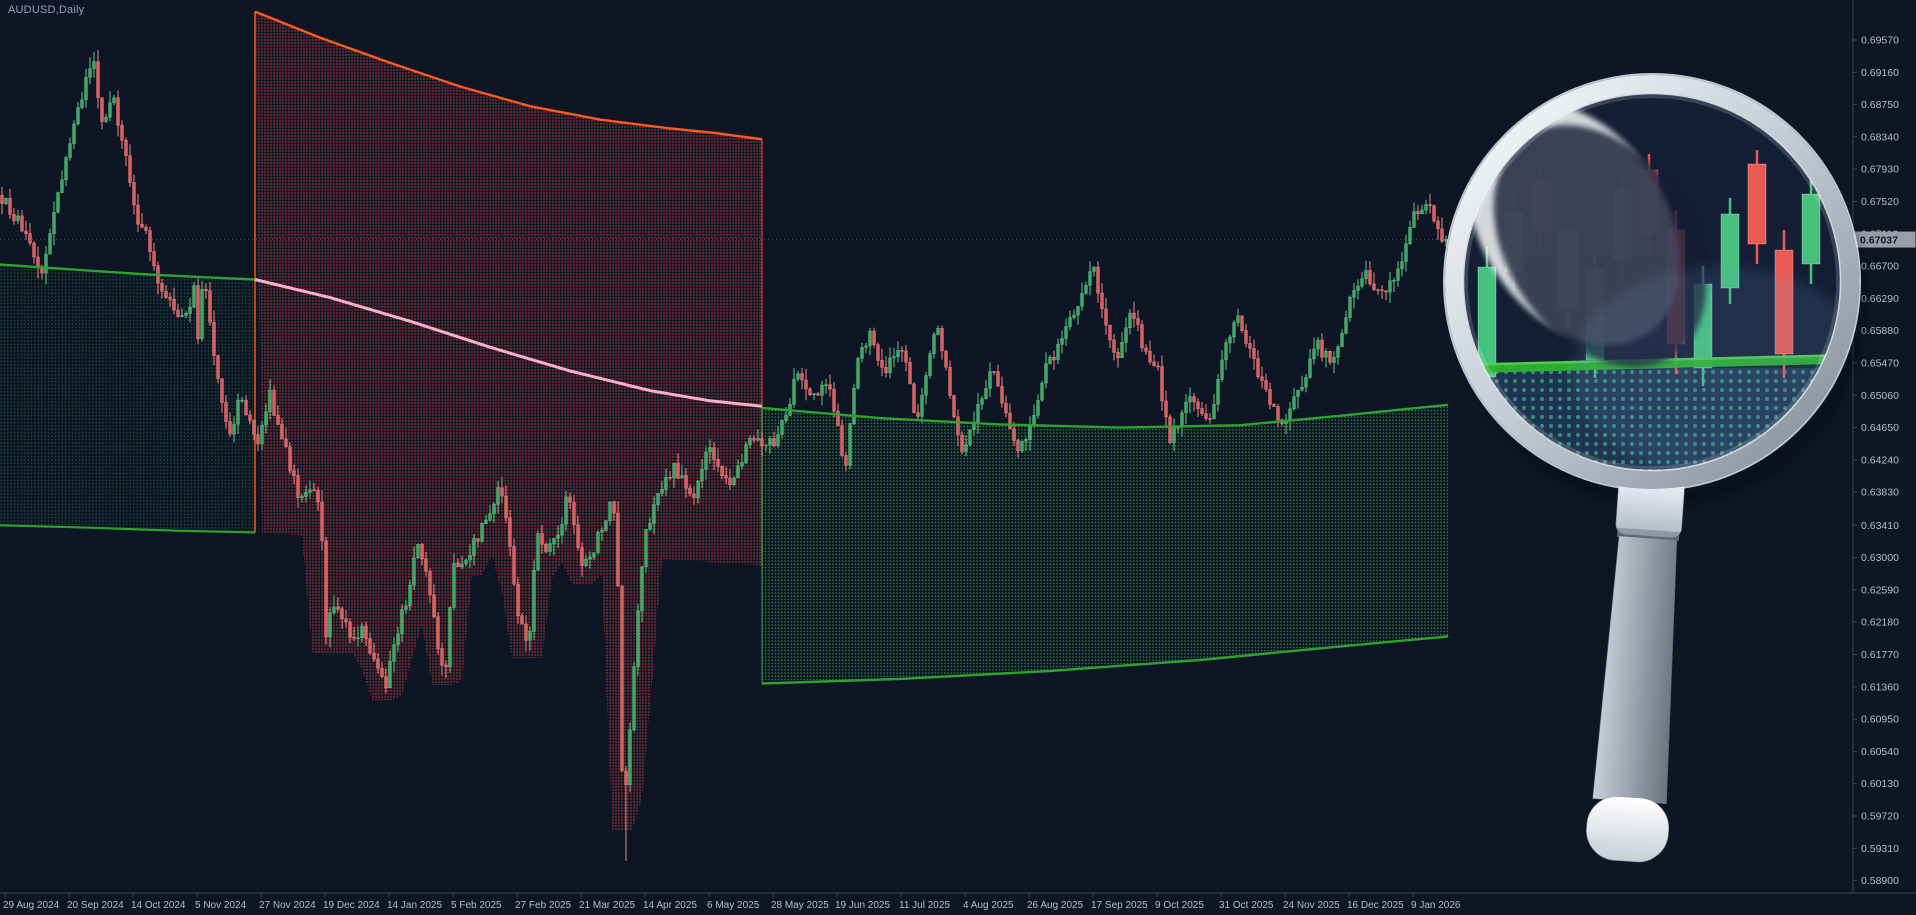 Image resolution: width=1916 pixels, height=915 pixels. I want to click on price-tick-label: 0.62180, so click(1880, 623).